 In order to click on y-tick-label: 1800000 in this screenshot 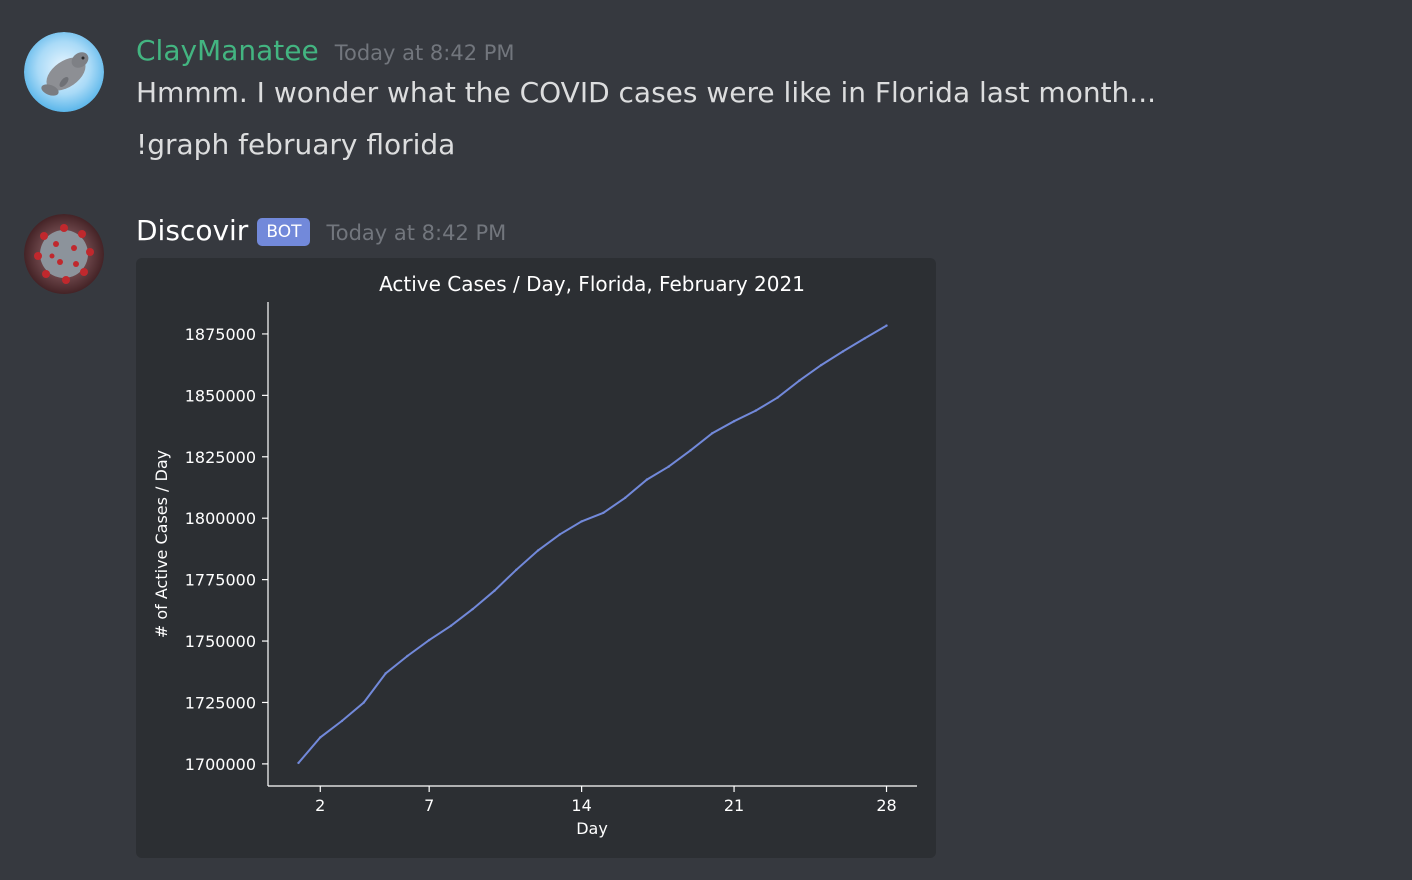, I will do `click(220, 518)`.